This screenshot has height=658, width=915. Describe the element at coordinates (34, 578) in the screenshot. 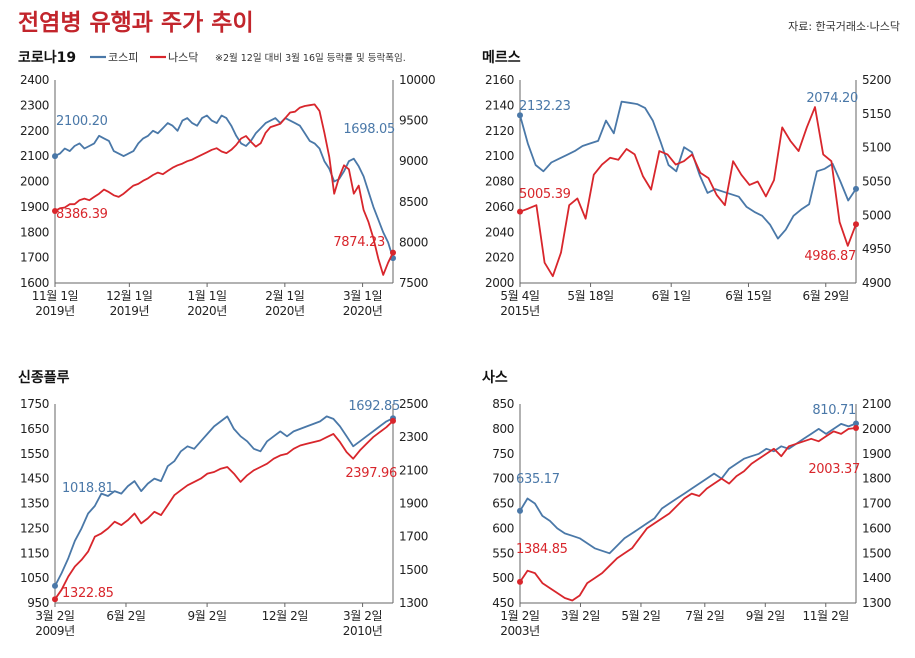

I see `y-left-tick-label: 1050` at that location.